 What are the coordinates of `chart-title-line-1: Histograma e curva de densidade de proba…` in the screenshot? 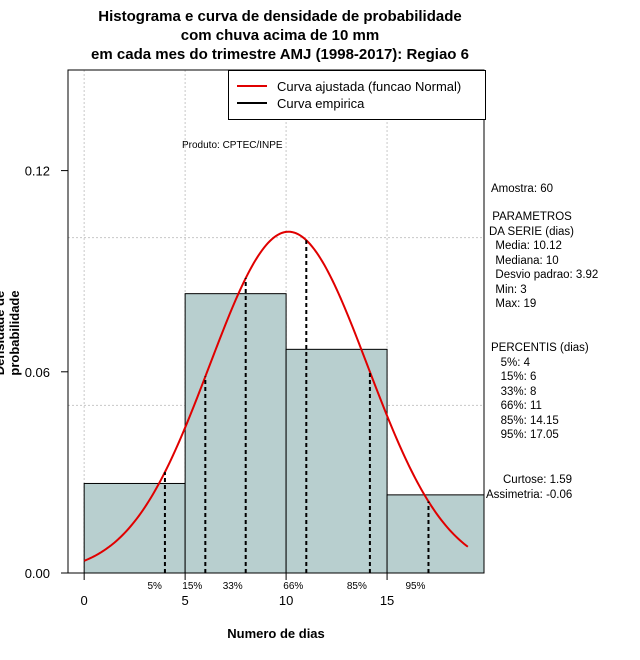 It's located at (280, 16).